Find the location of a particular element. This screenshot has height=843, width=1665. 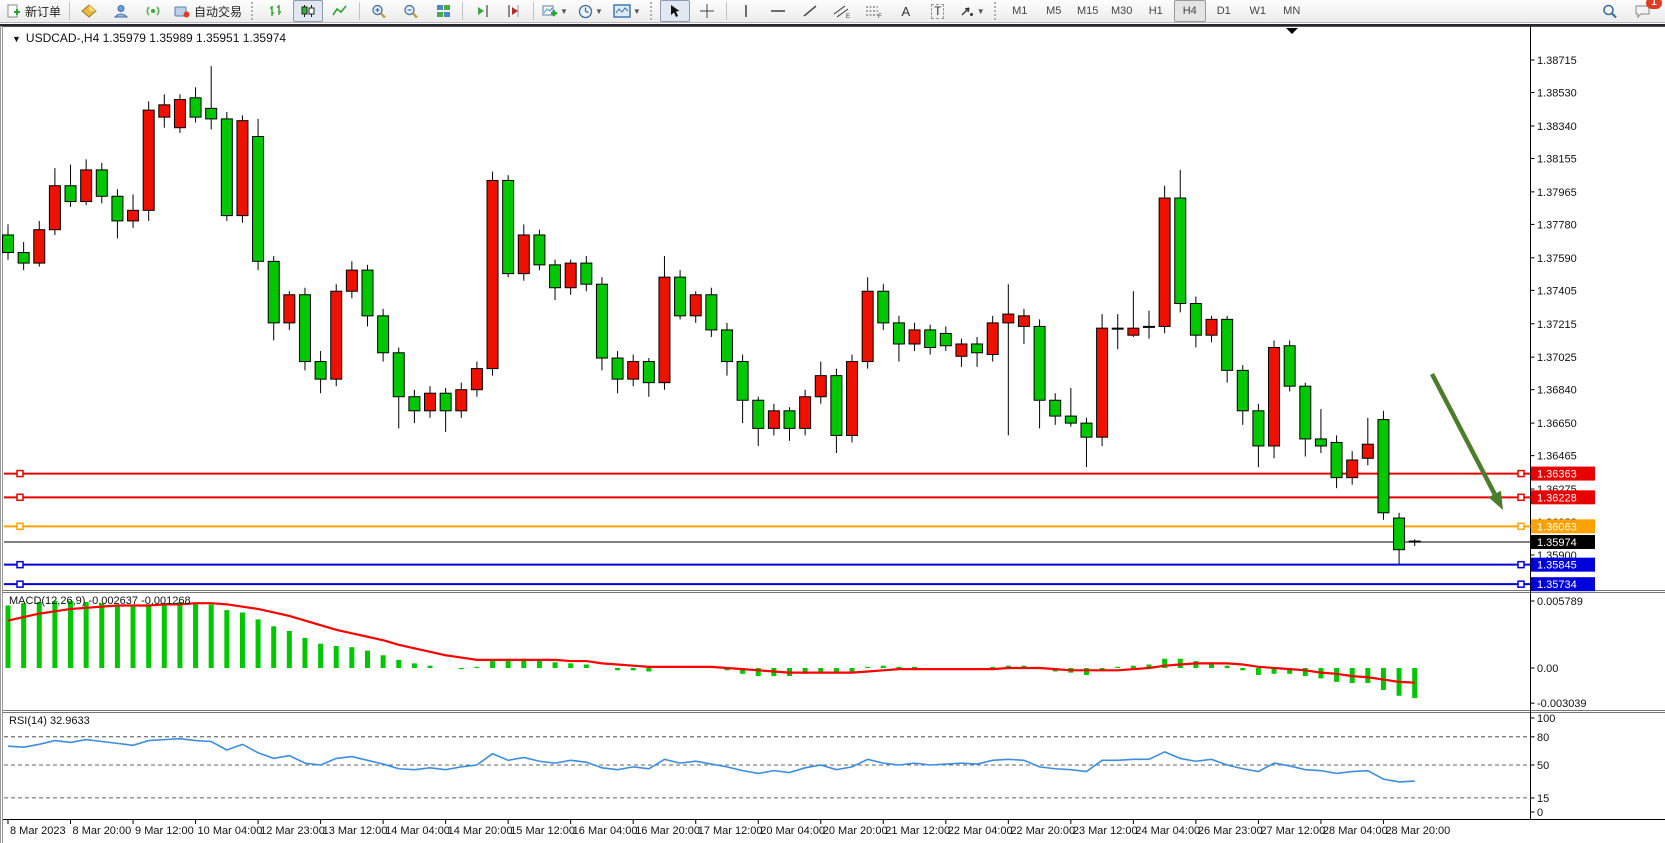

hline-tool-button is located at coordinates (778, 11).